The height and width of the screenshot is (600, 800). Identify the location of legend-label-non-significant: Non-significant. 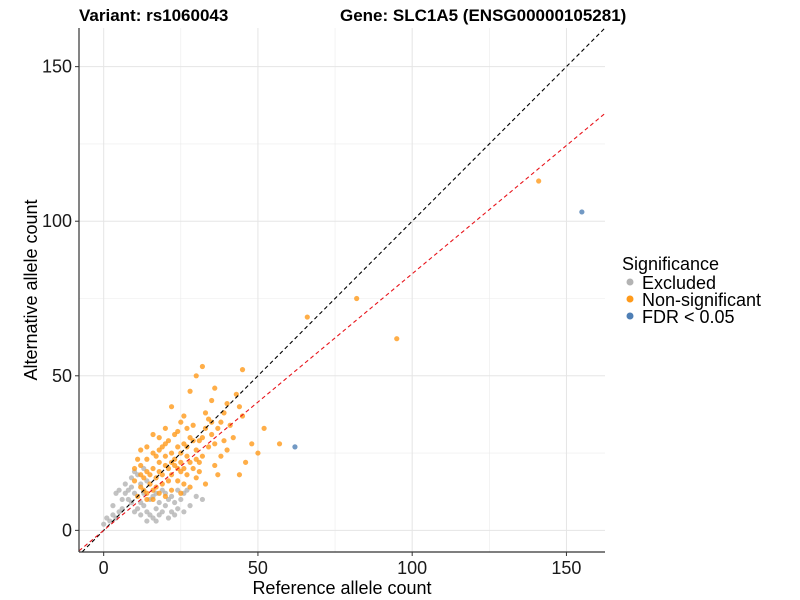
(701, 300).